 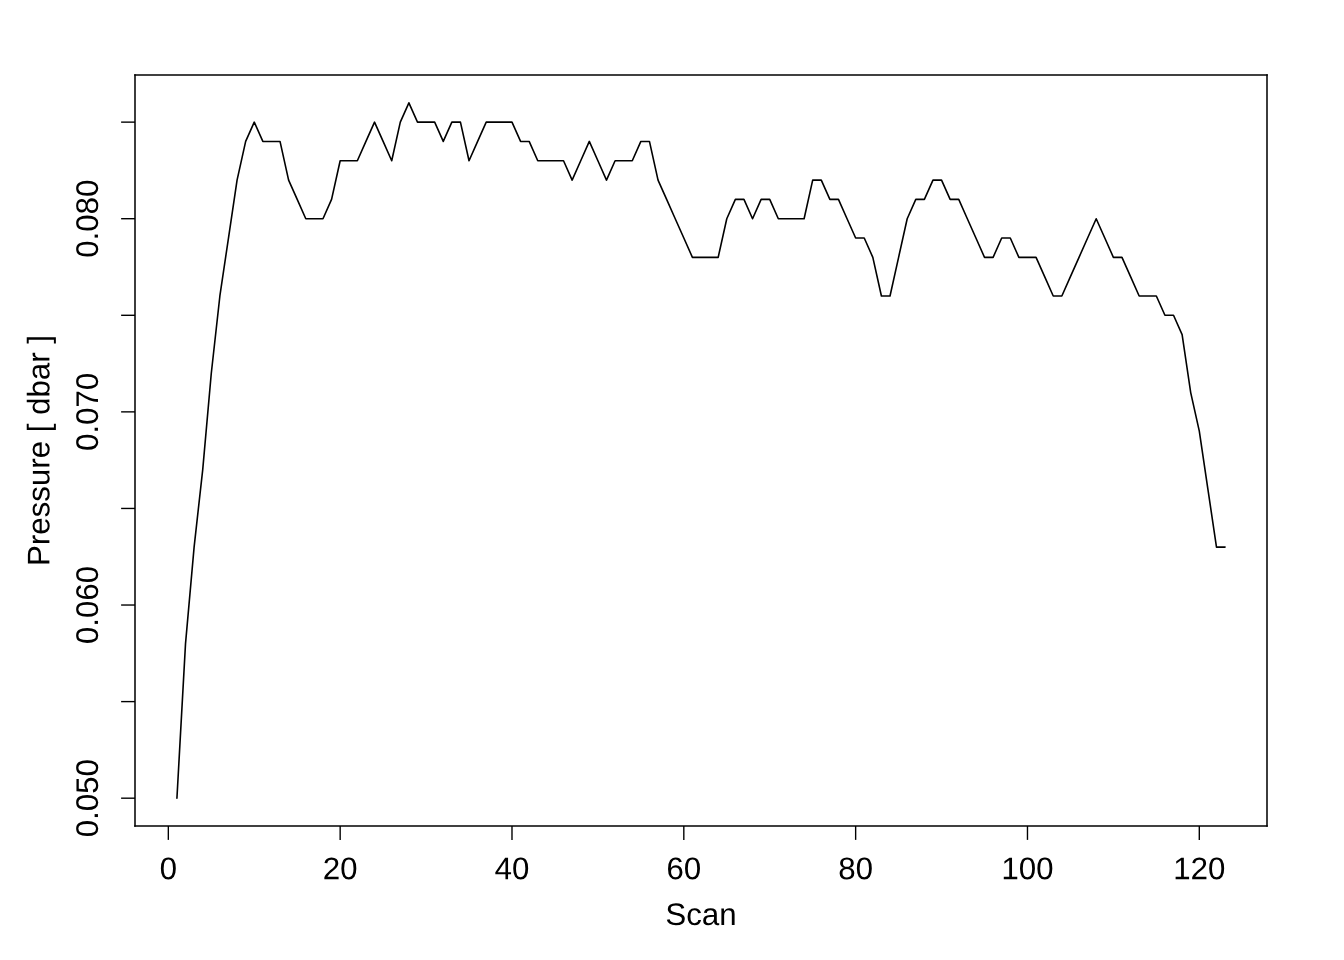 What do you see at coordinates (87, 411) in the screenshot?
I see `y-tick-label: 0.070` at bounding box center [87, 411].